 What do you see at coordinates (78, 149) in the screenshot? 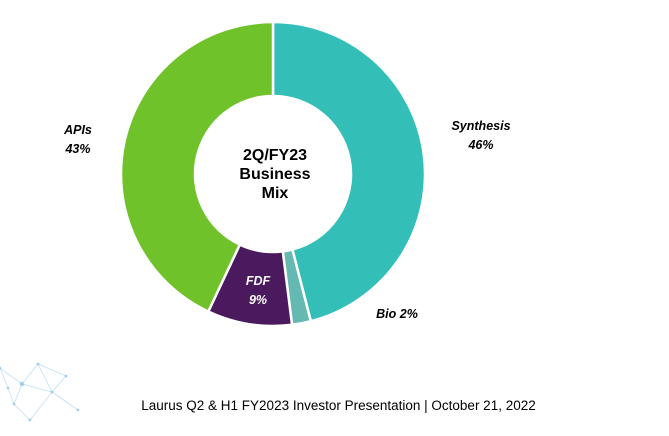
I see `slice-label-apis-value: 43%` at bounding box center [78, 149].